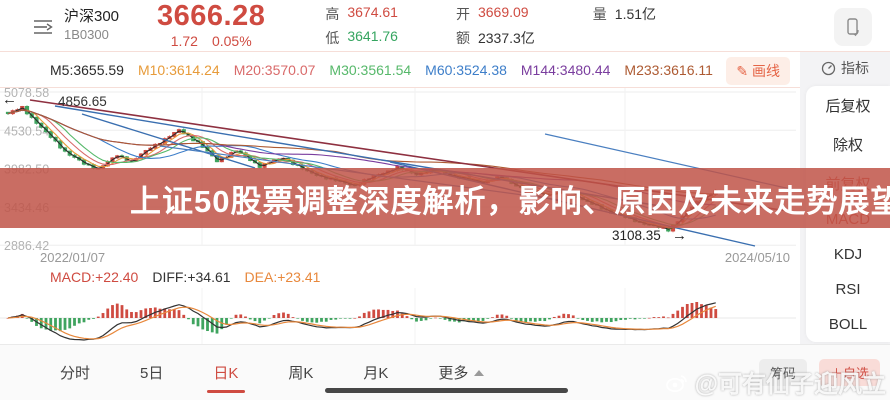  Describe the element at coordinates (847, 145) in the screenshot. I see `sidebar-item-chuquan: 除权` at that location.